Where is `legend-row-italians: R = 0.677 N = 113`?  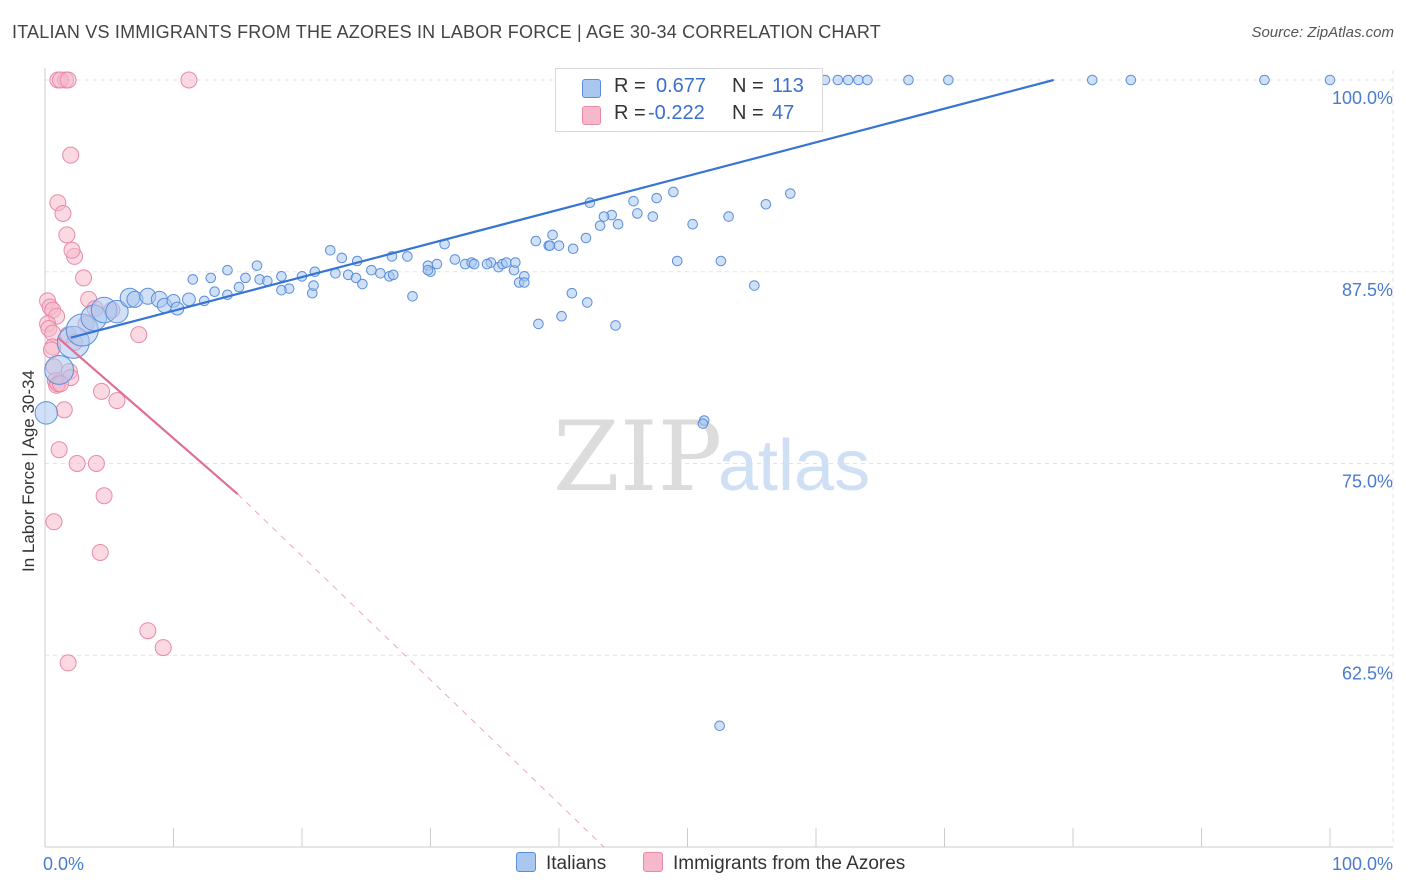 legend-row-italians: R = 0.677 N = 113 is located at coordinates (689, 87).